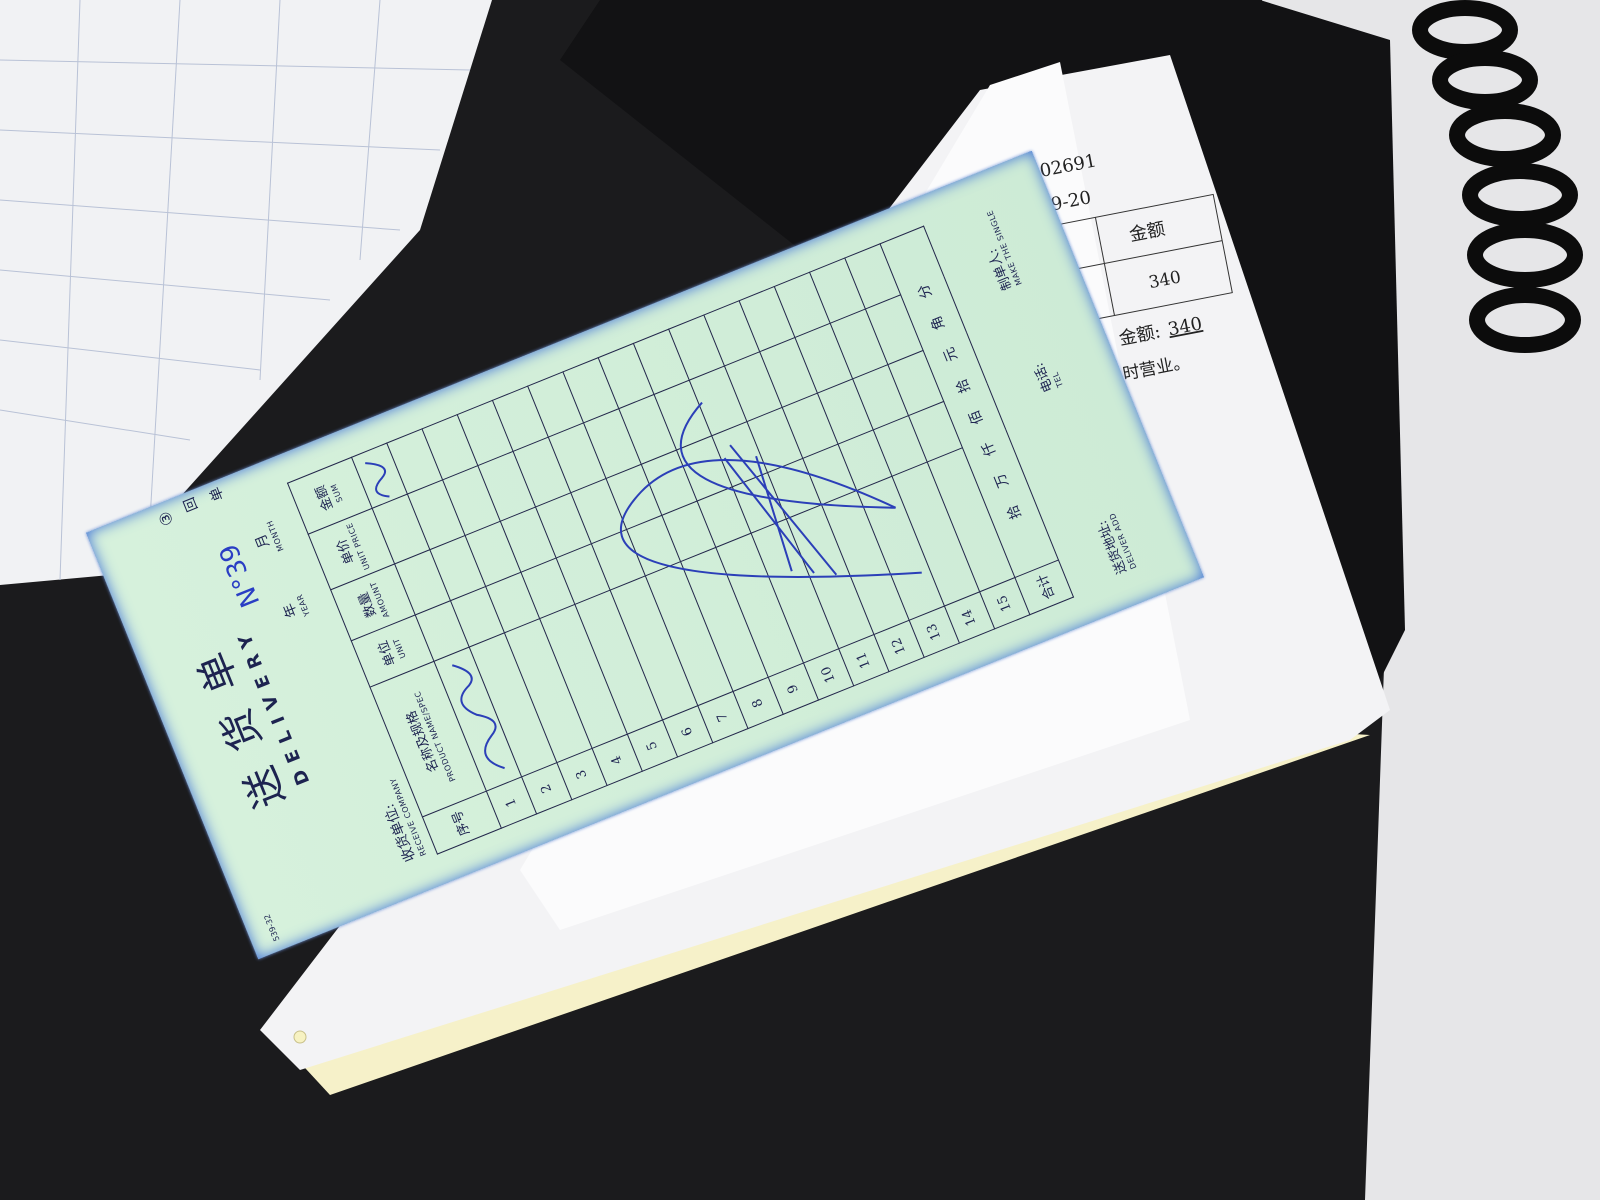  What do you see at coordinates (272, 927) in the screenshot?
I see `form-code: 539-32` at bounding box center [272, 927].